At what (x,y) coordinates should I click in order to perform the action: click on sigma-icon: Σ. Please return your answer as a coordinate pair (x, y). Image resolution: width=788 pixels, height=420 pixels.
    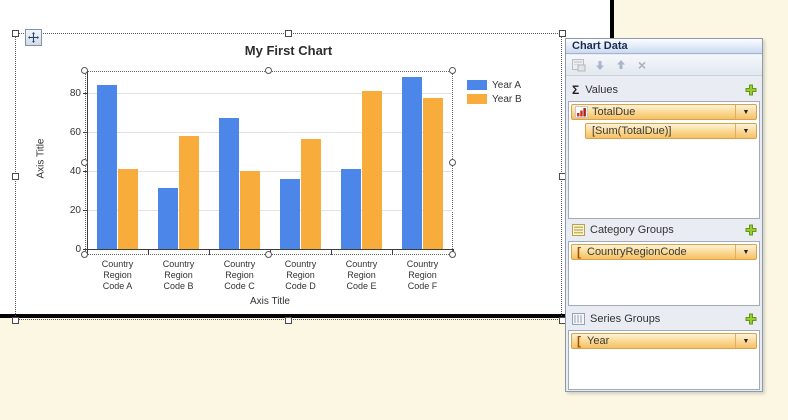
    Looking at the image, I should click on (576, 90).